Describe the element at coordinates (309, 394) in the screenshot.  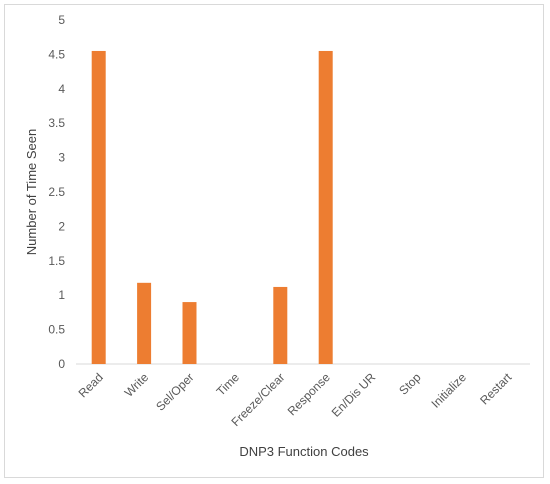
I see `x-tick-label: Response` at that location.